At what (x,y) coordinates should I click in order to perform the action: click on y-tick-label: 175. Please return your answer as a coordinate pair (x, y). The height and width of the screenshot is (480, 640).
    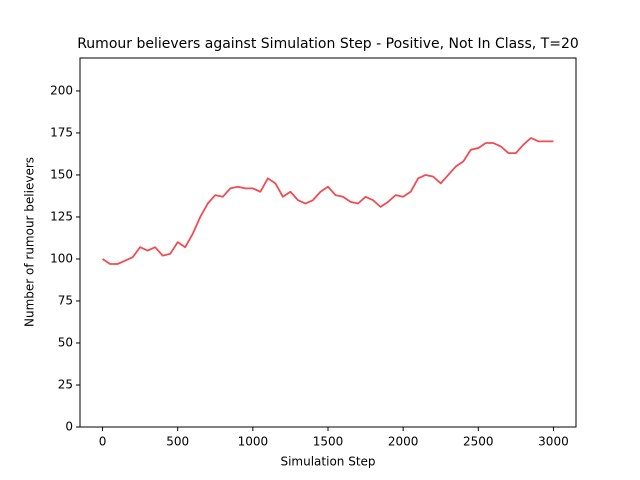
    Looking at the image, I should click on (61, 132).